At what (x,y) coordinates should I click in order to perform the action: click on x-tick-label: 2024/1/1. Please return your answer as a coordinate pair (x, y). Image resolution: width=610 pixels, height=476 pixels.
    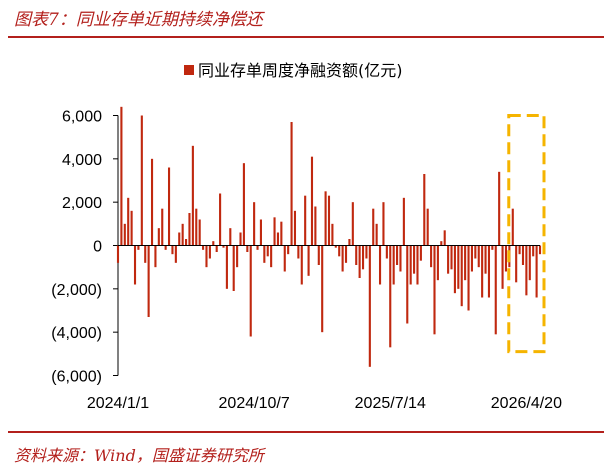
    Looking at the image, I should click on (118, 403).